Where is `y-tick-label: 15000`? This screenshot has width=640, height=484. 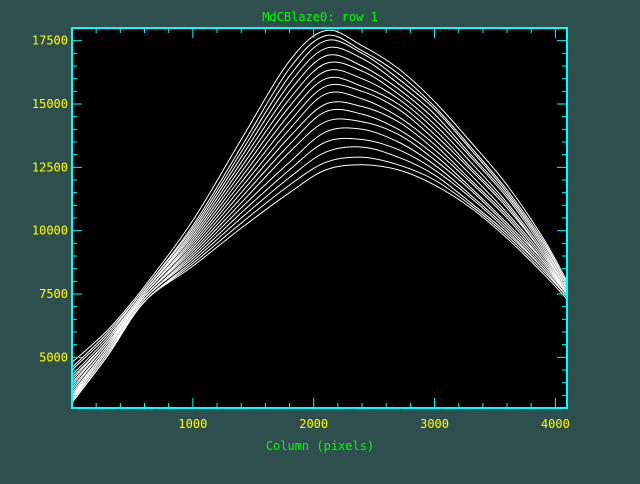 y-tick-label: 15000 is located at coordinates (50, 104).